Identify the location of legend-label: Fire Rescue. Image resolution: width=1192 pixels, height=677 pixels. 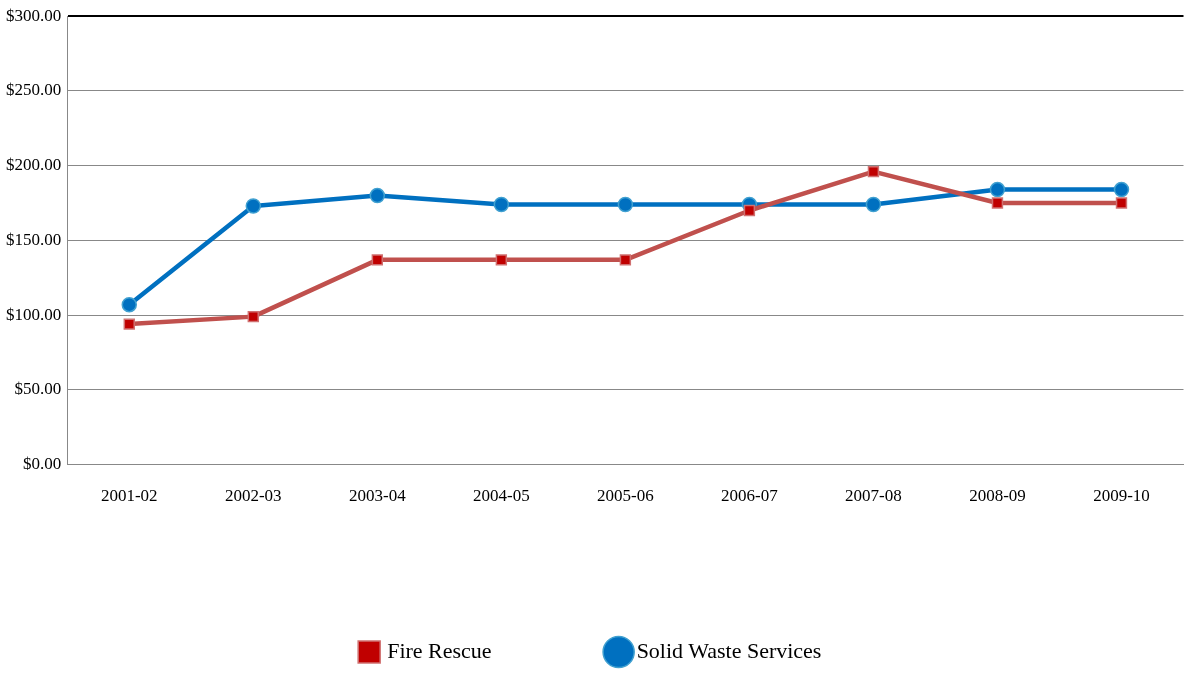
(439, 650).